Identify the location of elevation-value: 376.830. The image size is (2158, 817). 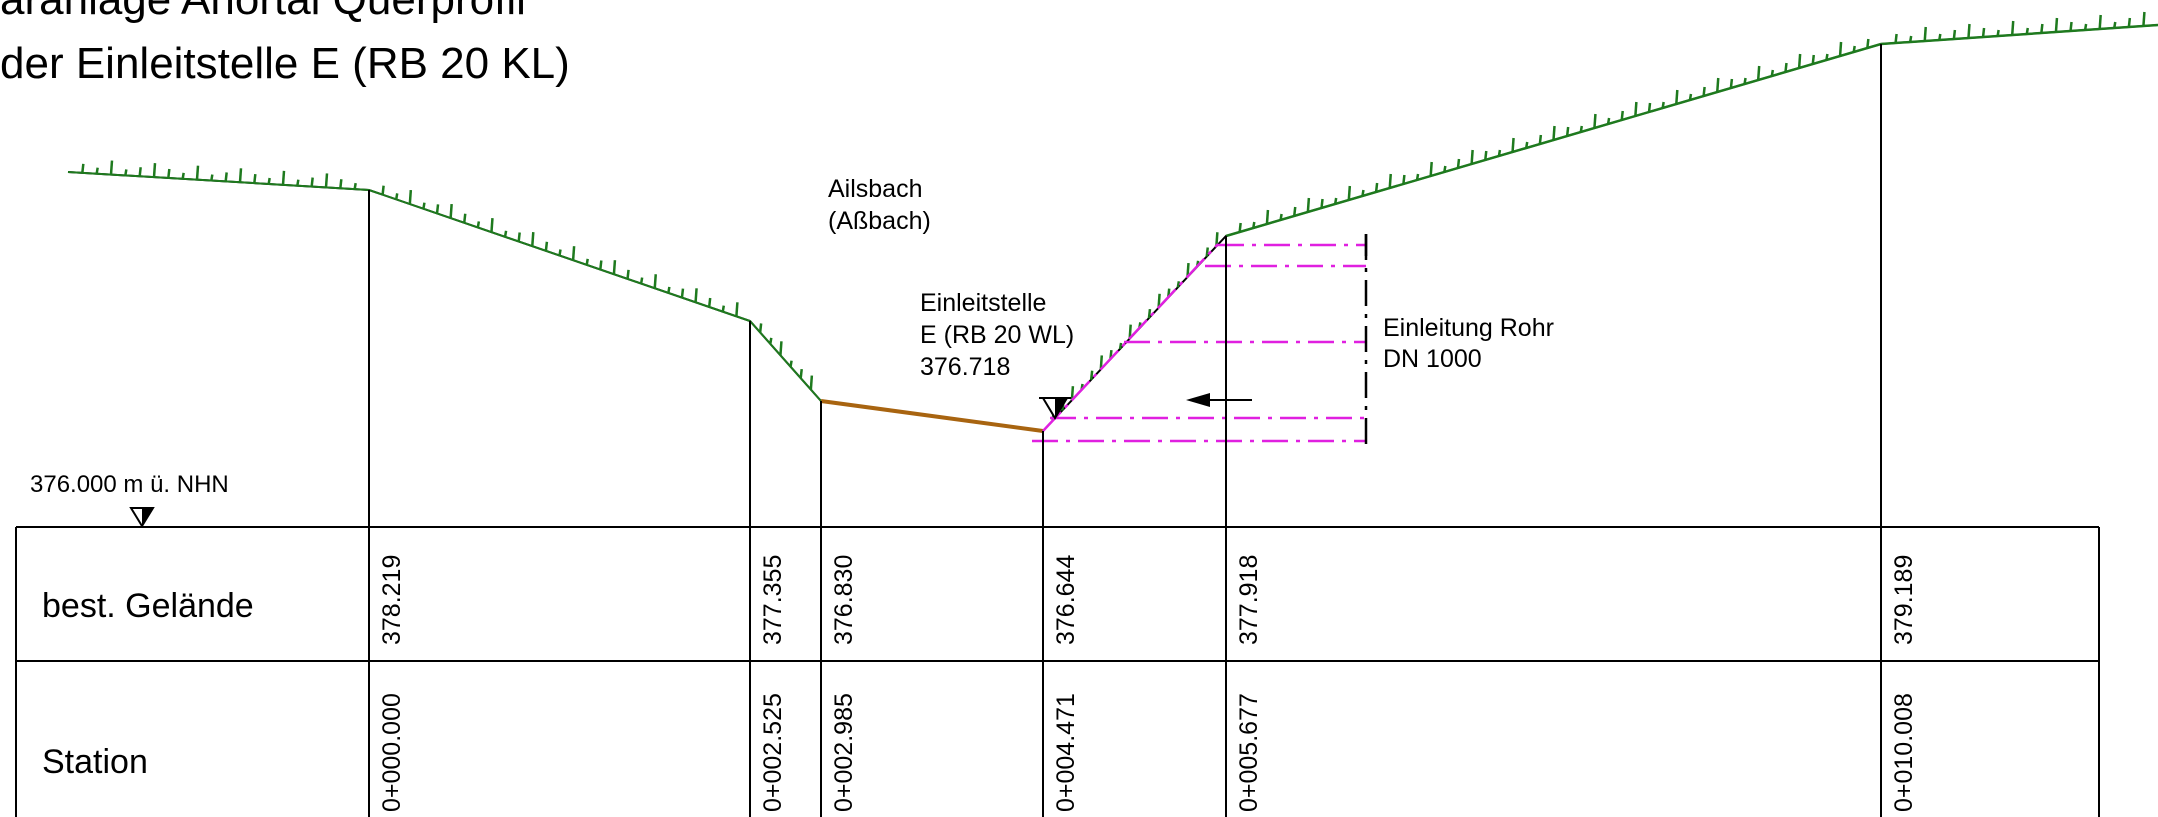
(844, 600).